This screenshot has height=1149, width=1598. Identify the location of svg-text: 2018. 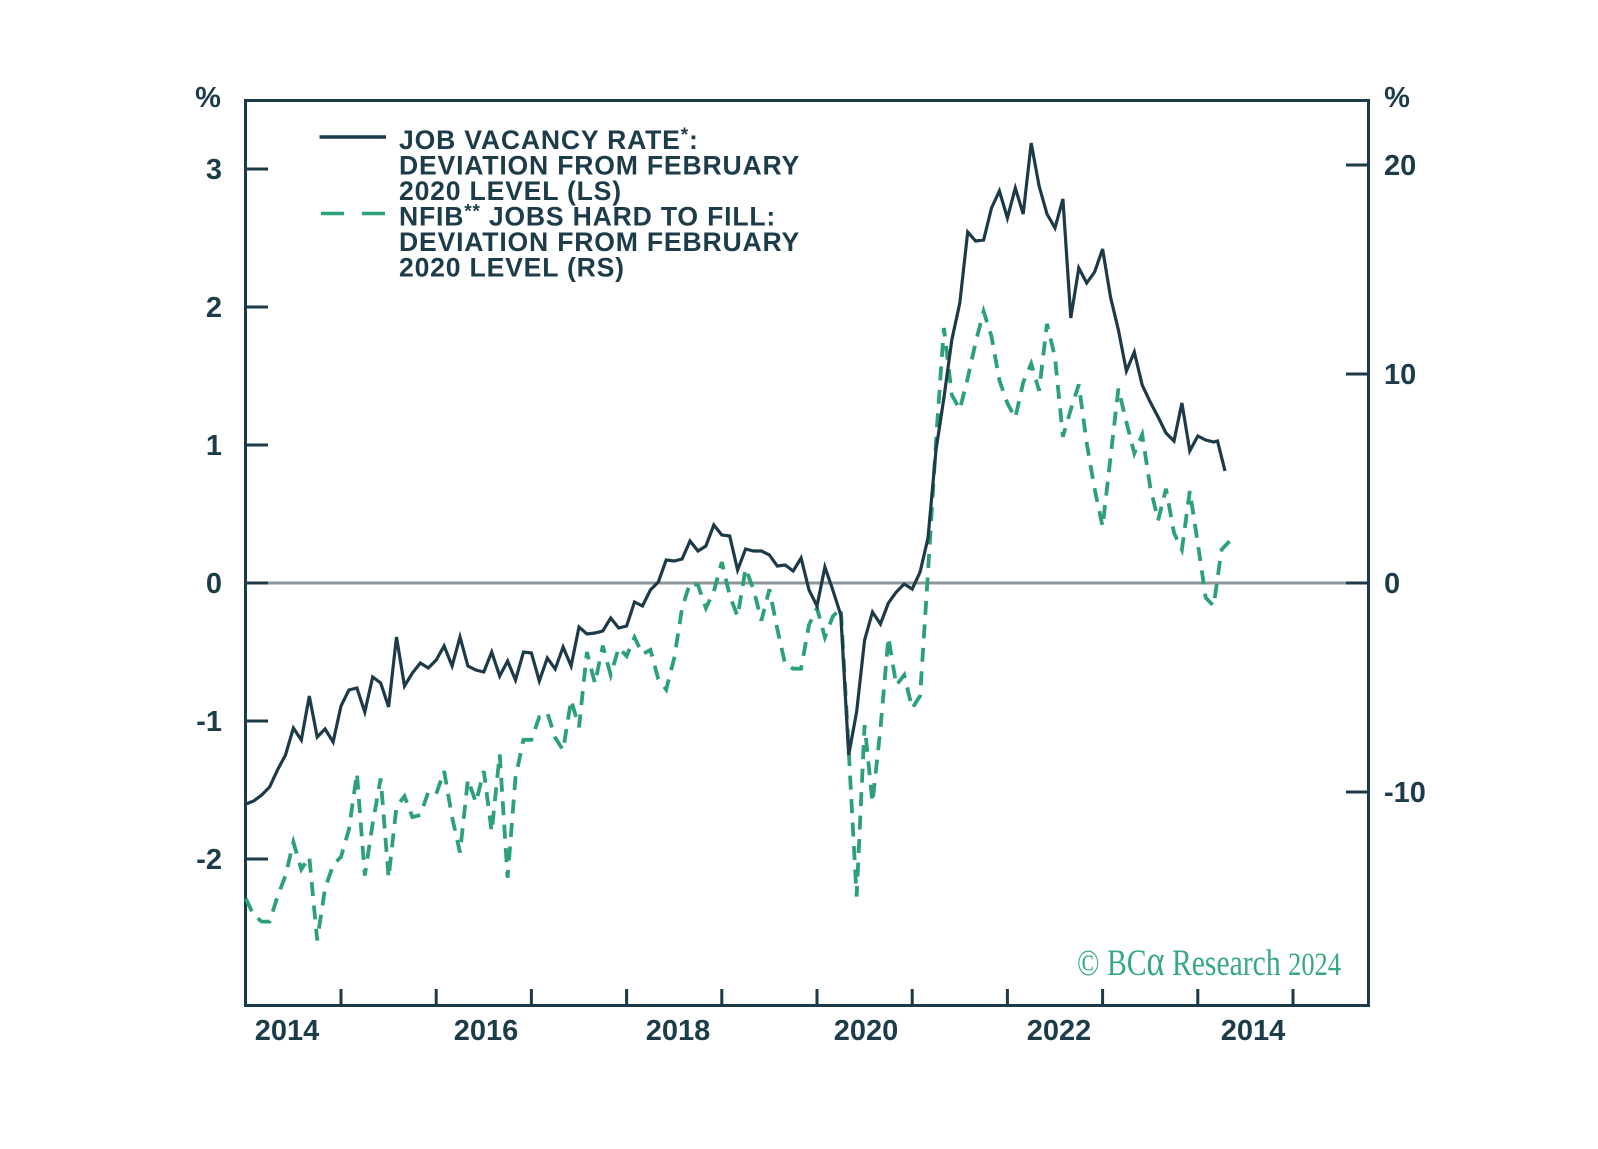
(678, 1031).